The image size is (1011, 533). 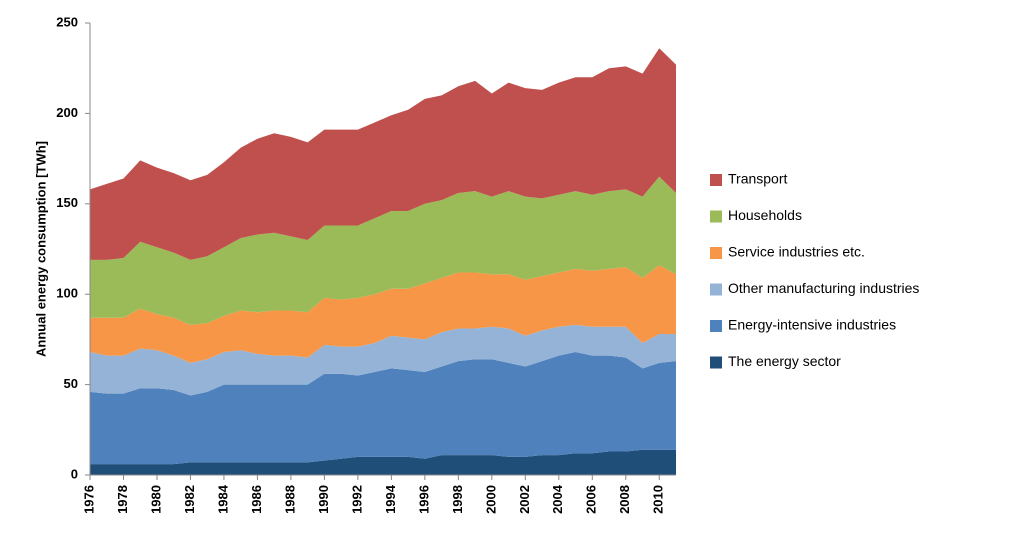 What do you see at coordinates (765, 215) in the screenshot?
I see `legend-label: Households` at bounding box center [765, 215].